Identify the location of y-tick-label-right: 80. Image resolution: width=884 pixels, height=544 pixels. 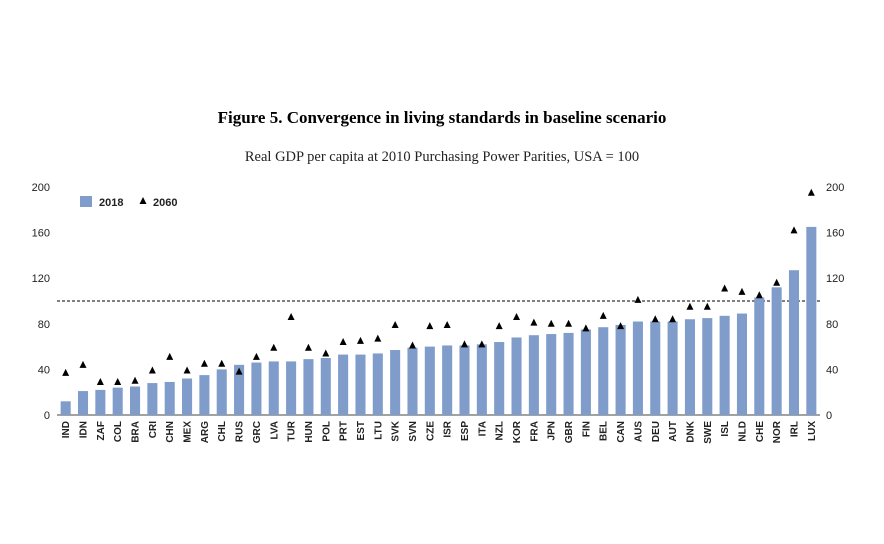
(832, 325).